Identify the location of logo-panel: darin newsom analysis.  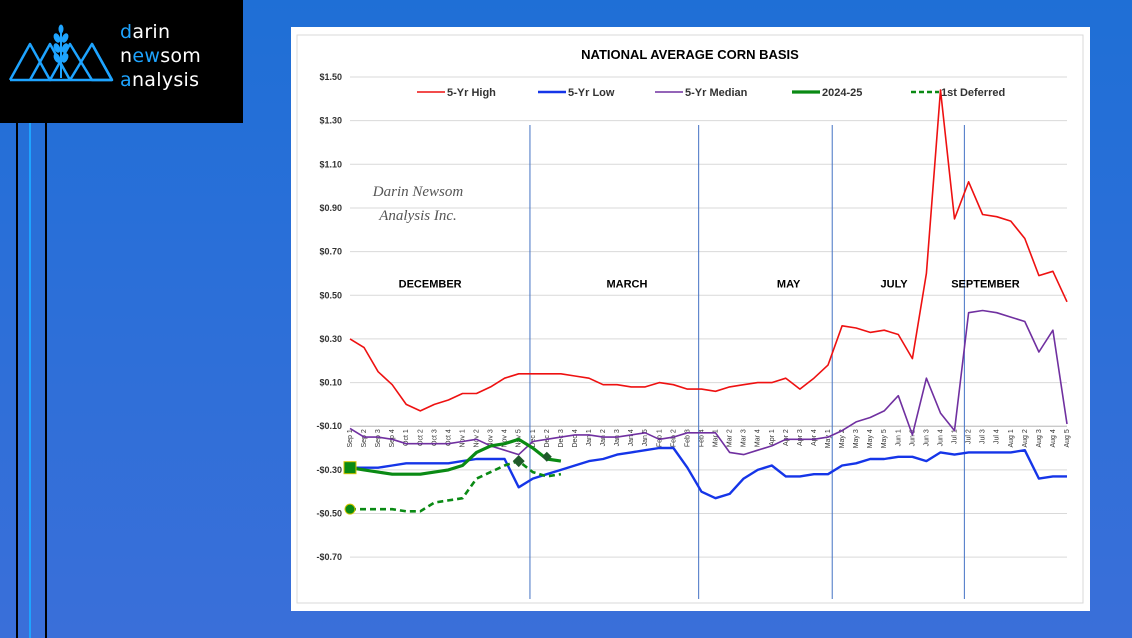
(121, 61).